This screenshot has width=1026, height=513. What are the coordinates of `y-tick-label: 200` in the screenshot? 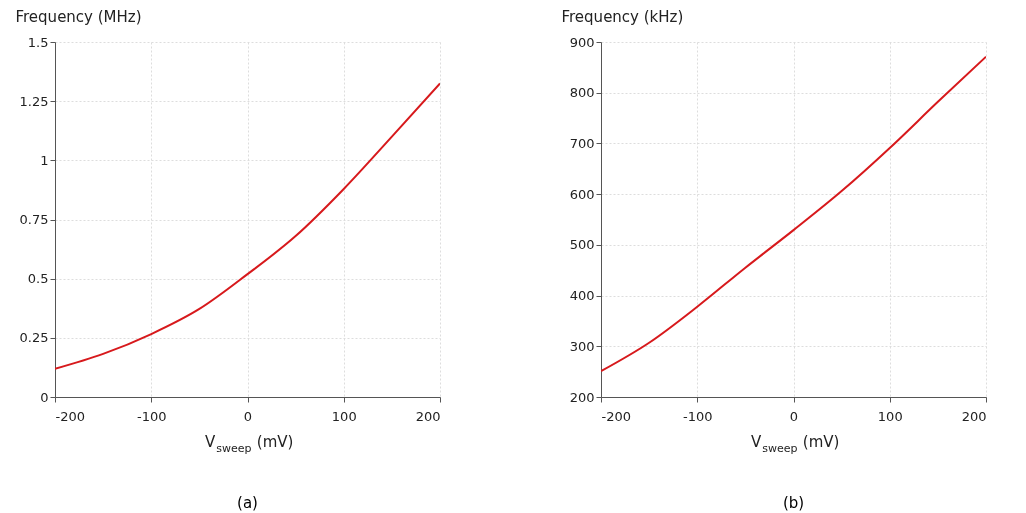 It's located at (582, 397).